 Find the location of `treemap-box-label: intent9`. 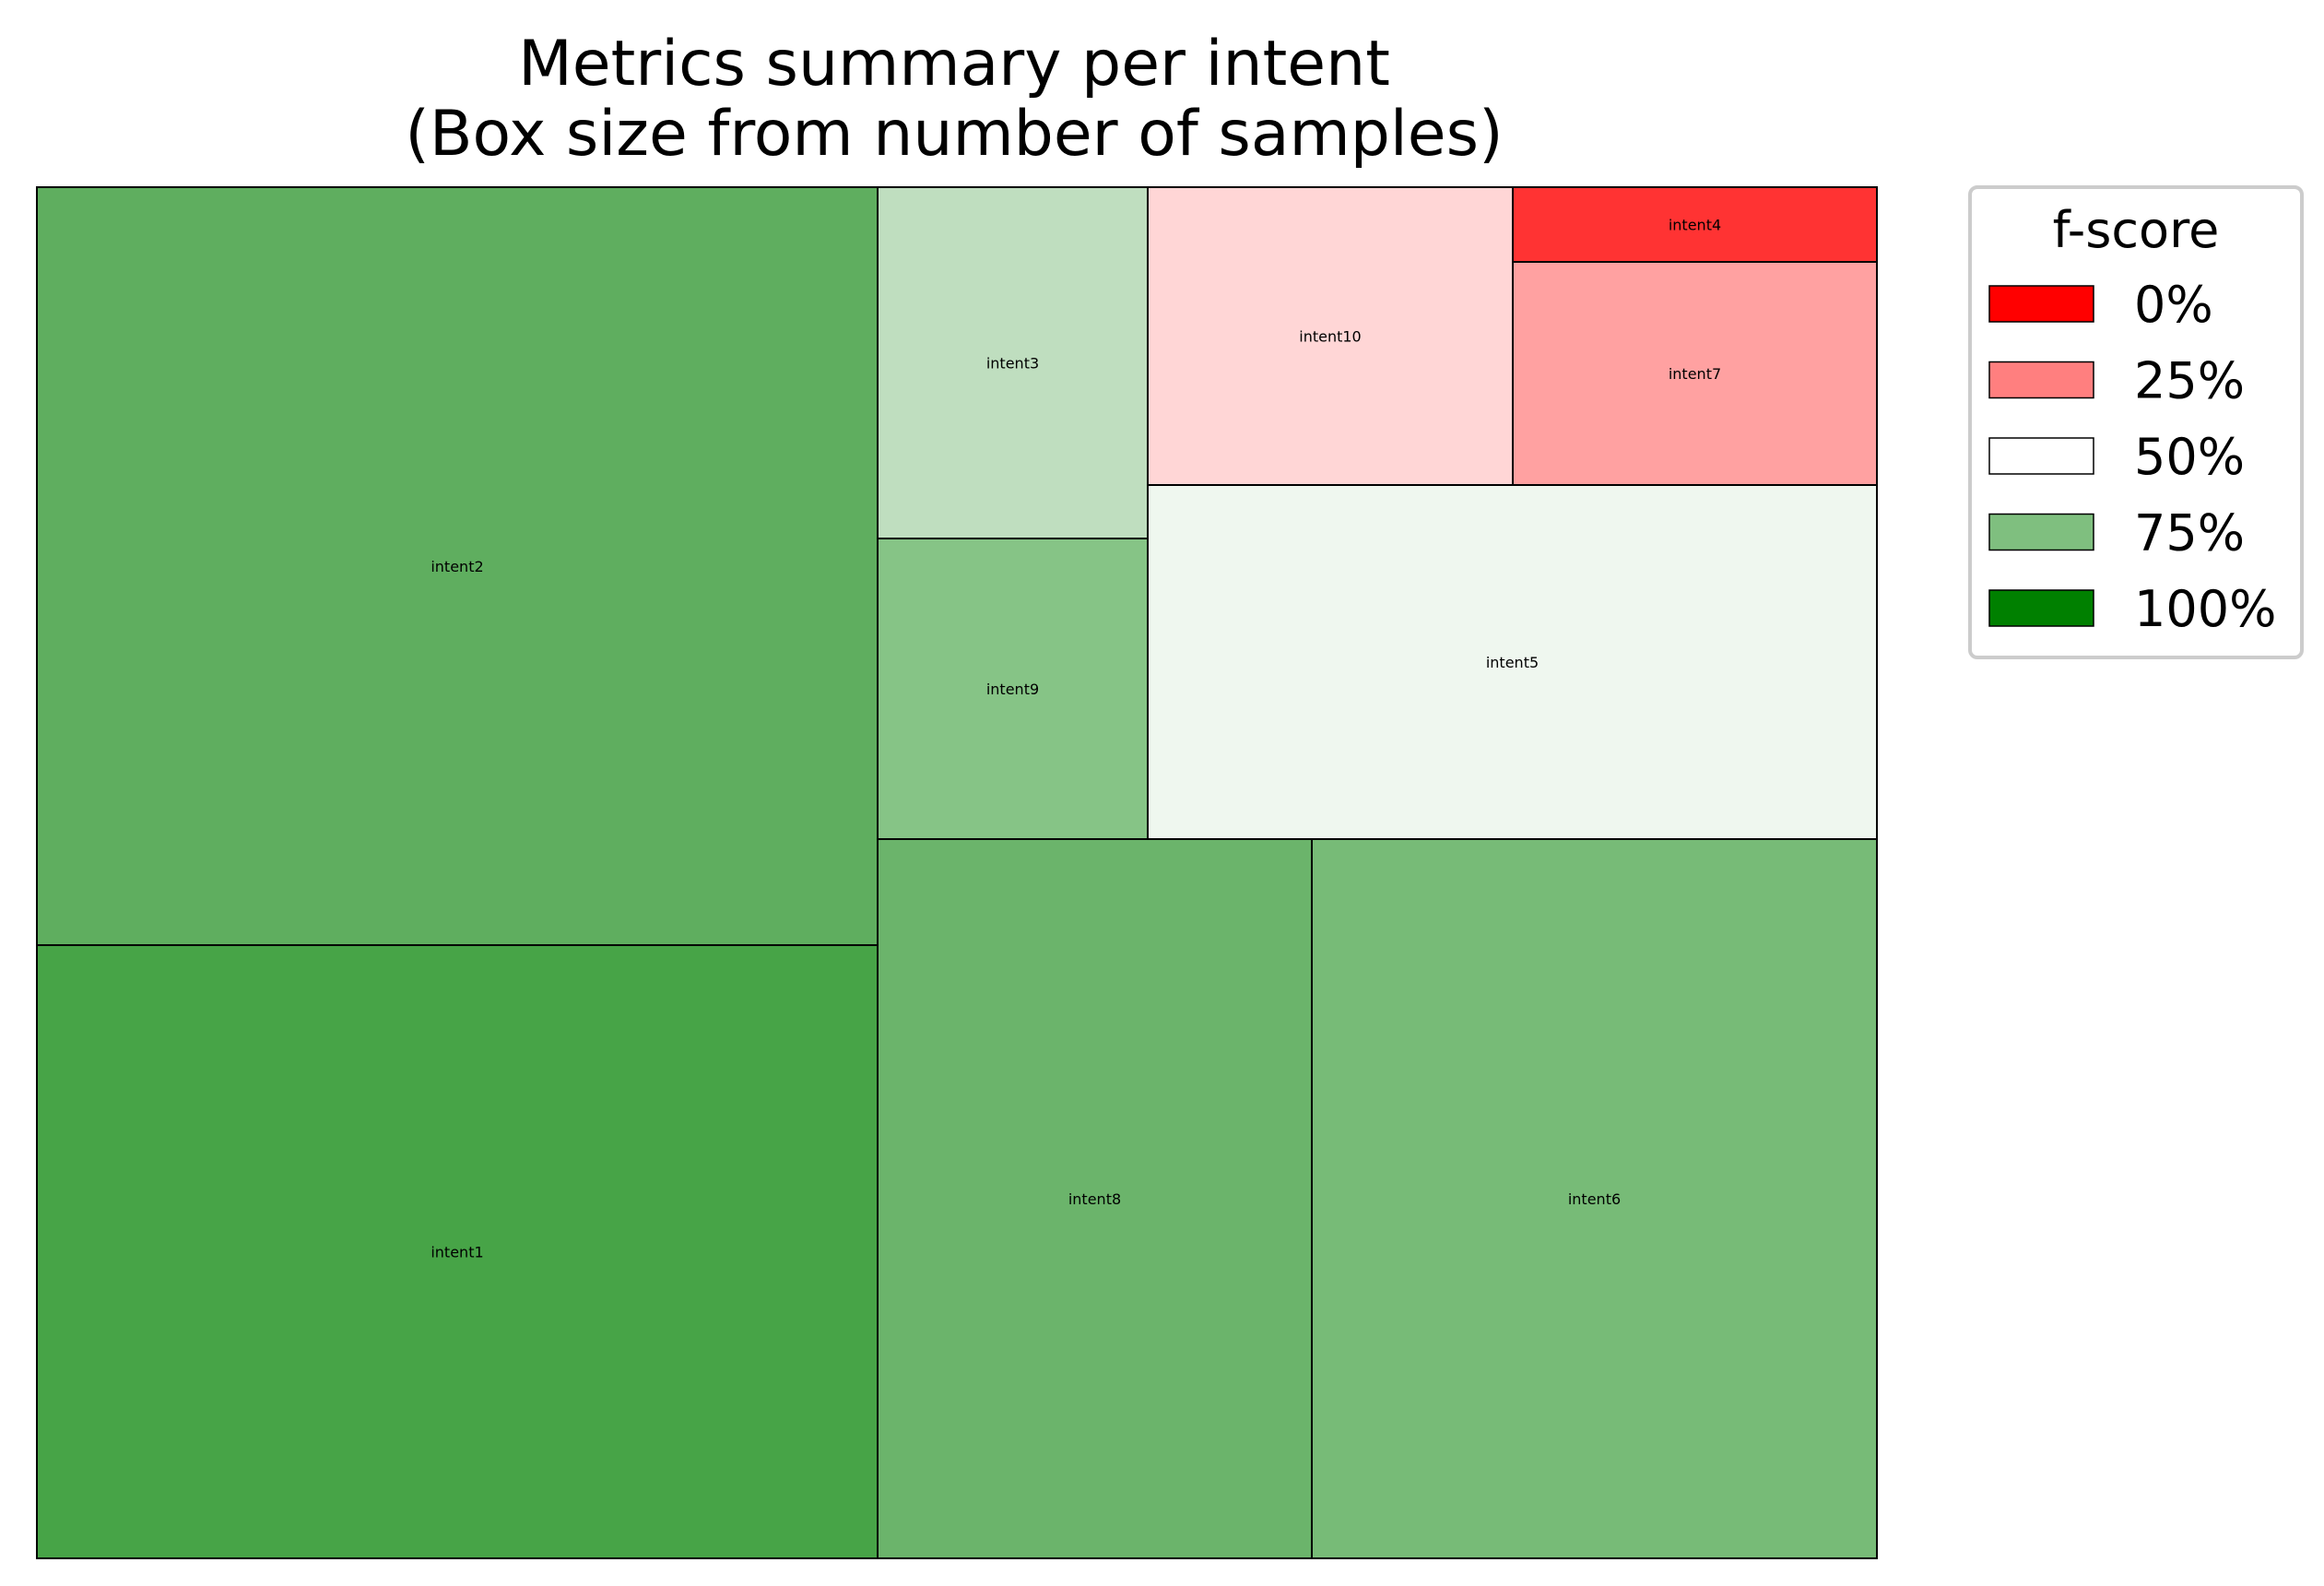

treemap-box-label: intent9 is located at coordinates (1013, 689).